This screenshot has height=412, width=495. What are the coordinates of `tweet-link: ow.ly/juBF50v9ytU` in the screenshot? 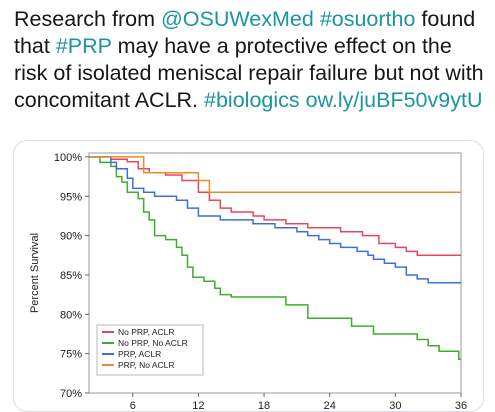 It's located at (394, 100).